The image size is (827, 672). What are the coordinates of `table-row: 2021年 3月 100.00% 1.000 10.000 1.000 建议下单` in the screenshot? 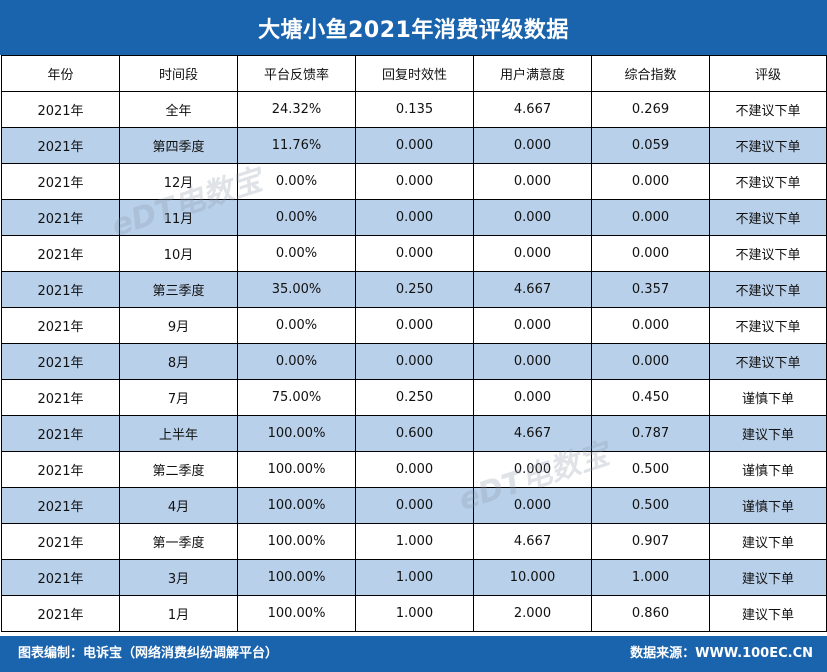 It's located at (414, 577).